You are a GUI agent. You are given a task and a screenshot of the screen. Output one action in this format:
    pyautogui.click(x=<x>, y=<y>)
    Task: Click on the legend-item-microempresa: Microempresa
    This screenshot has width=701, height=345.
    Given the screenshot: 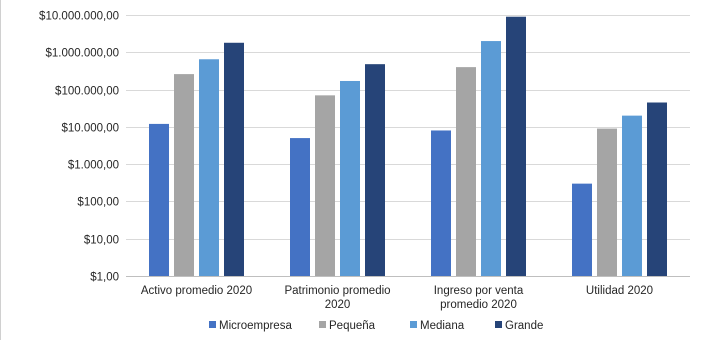 What is the action you would take?
    pyautogui.click(x=250, y=326)
    